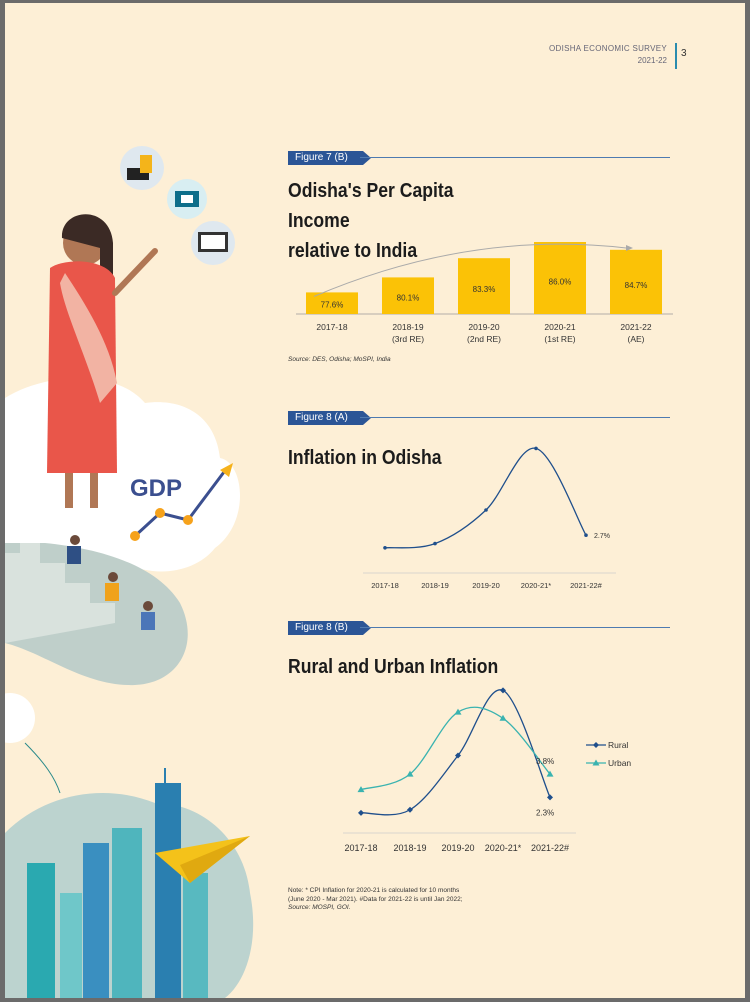  What do you see at coordinates (602, 536) in the screenshot?
I see `point-value-label: 2.7%` at bounding box center [602, 536].